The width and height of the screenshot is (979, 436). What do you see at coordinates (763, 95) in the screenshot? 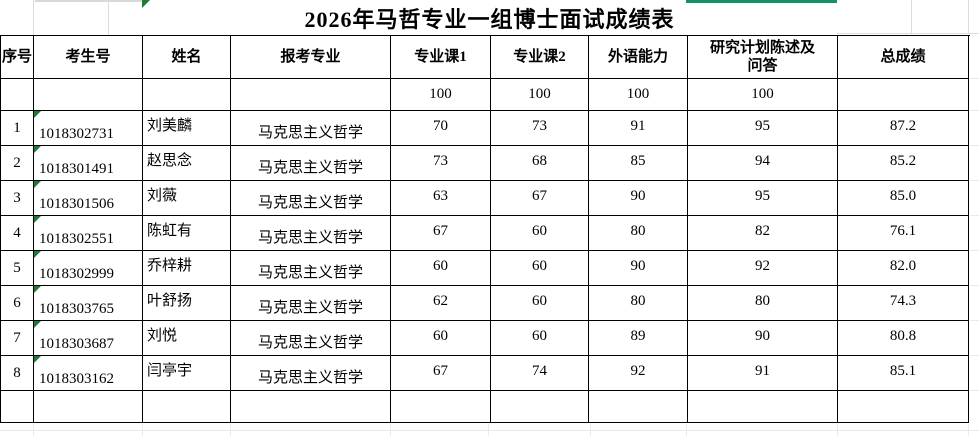
I see `max-score-research: 100` at bounding box center [763, 95].